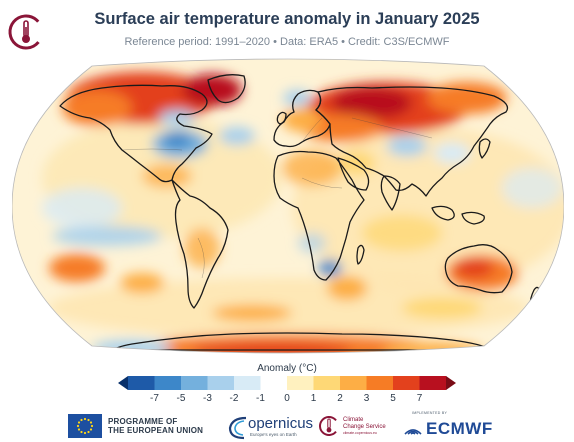  I want to click on legend-colorbar, so click(287, 383).